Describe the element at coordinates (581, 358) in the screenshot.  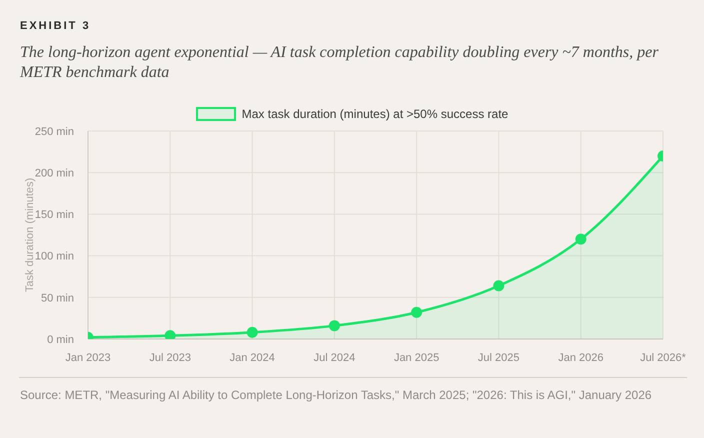
I see `x-tick-label: Jan 2026` at that location.